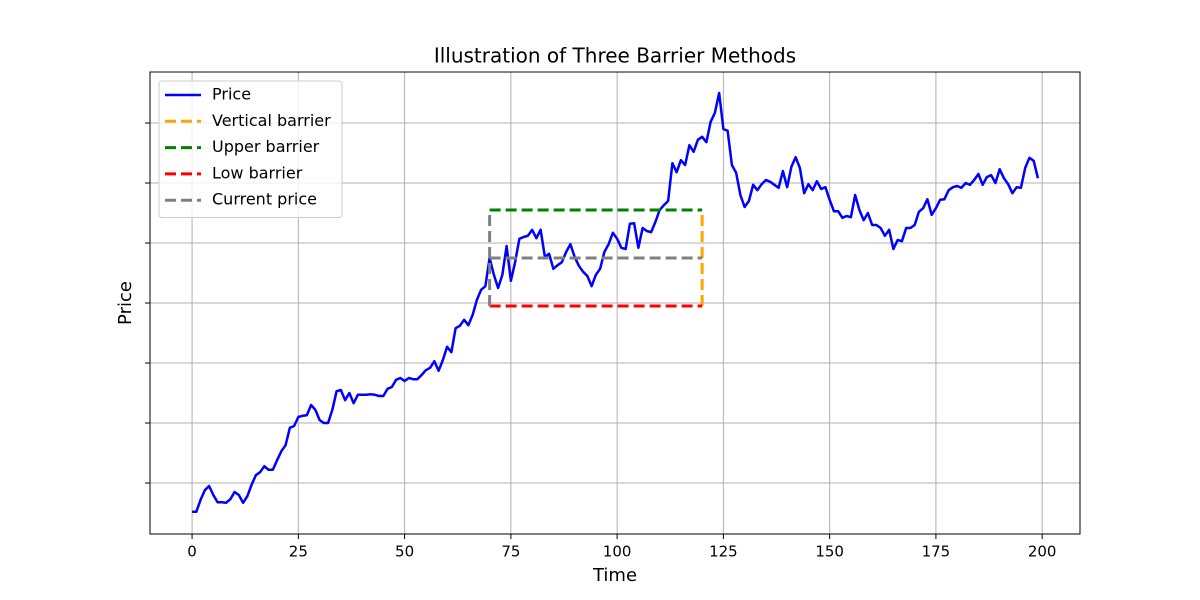 The height and width of the screenshot is (600, 1200). What do you see at coordinates (266, 146) in the screenshot?
I see `legend-label: Upper barrier` at bounding box center [266, 146].